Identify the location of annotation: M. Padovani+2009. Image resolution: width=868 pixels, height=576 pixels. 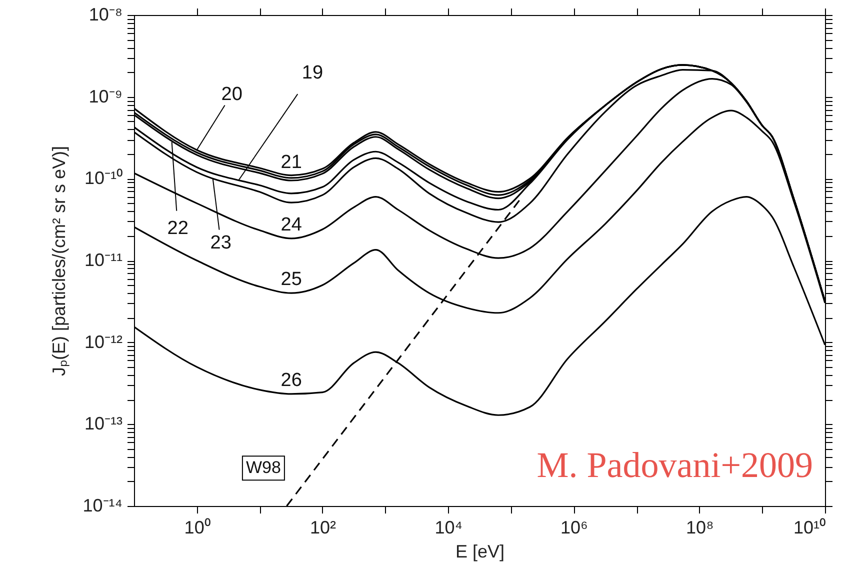
(674, 465).